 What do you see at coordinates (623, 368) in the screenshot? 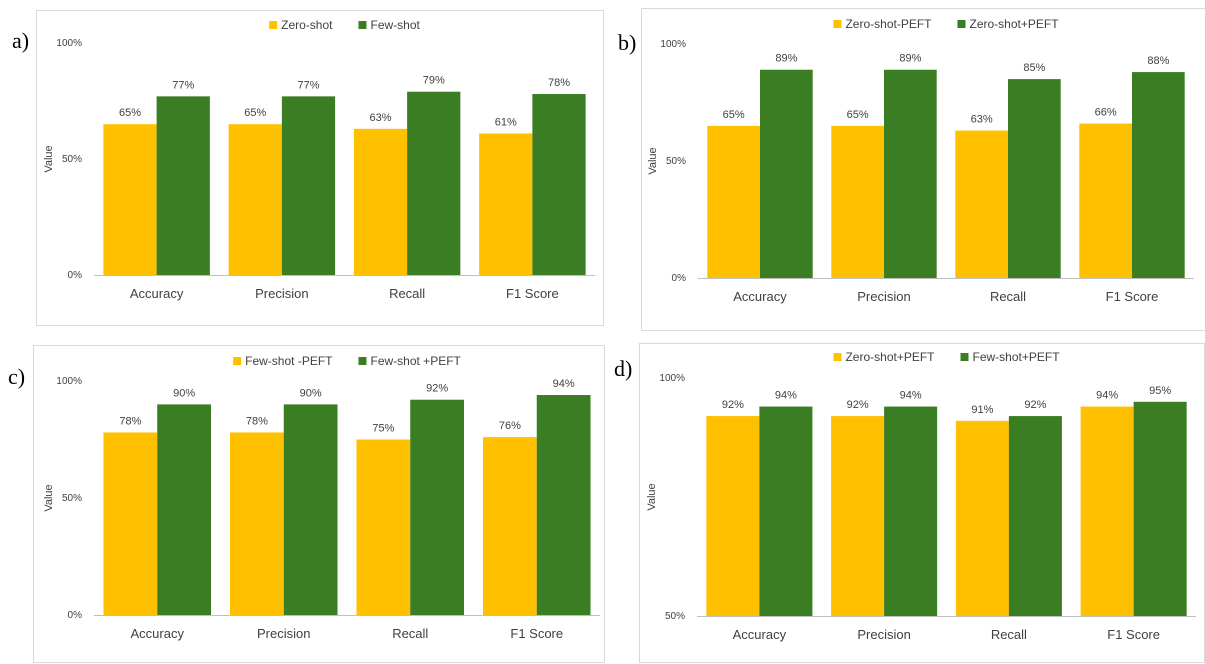
I see `panel-label-d: d)` at bounding box center [623, 368].